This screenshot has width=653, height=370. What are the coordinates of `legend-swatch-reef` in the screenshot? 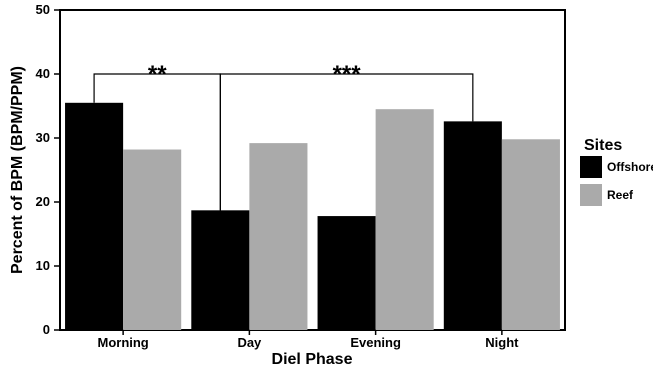 It's located at (591, 195).